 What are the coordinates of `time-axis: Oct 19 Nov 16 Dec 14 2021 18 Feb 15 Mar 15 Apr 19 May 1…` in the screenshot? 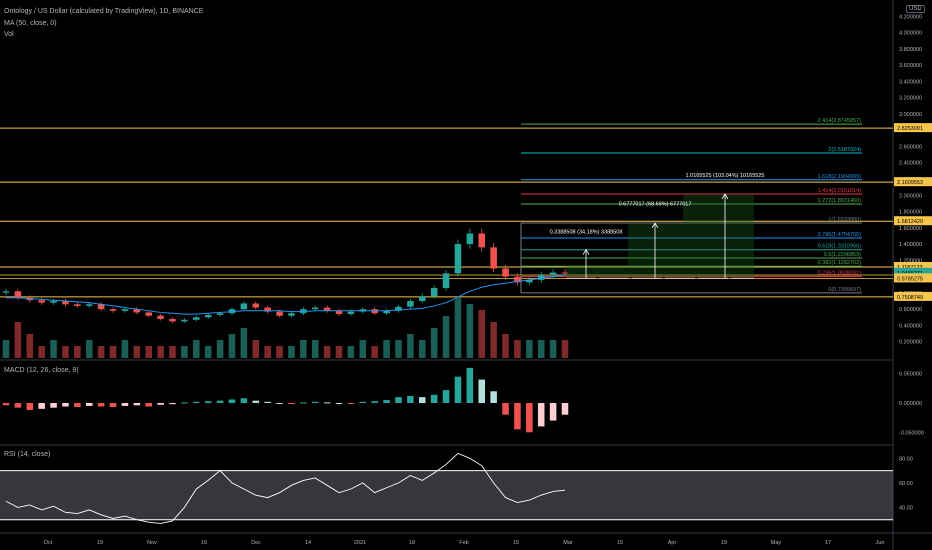 It's located at (464, 543).